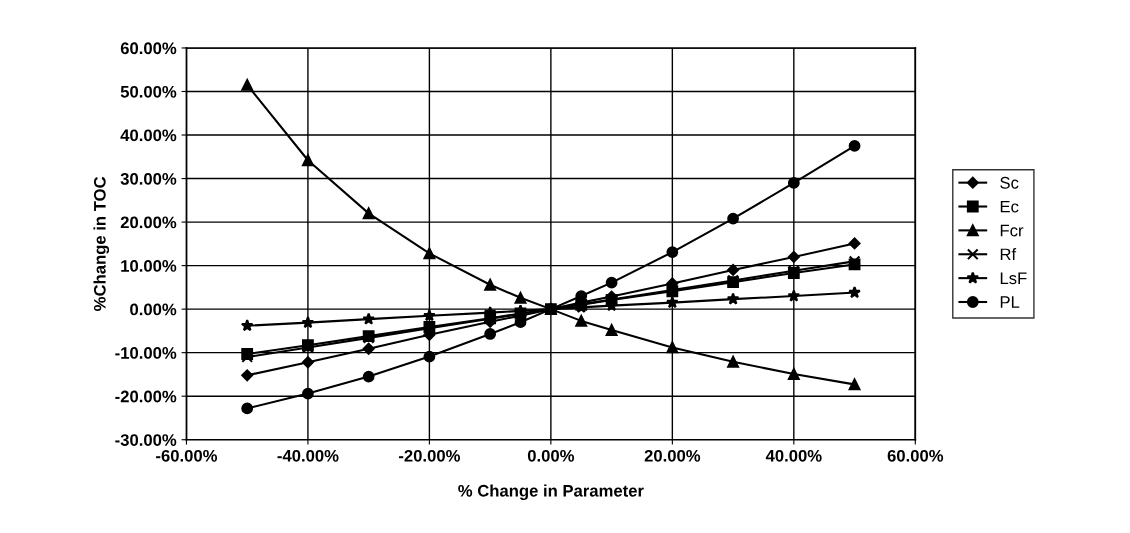 This screenshot has height=533, width=1130. I want to click on legend-label: Fcr, so click(1012, 230).